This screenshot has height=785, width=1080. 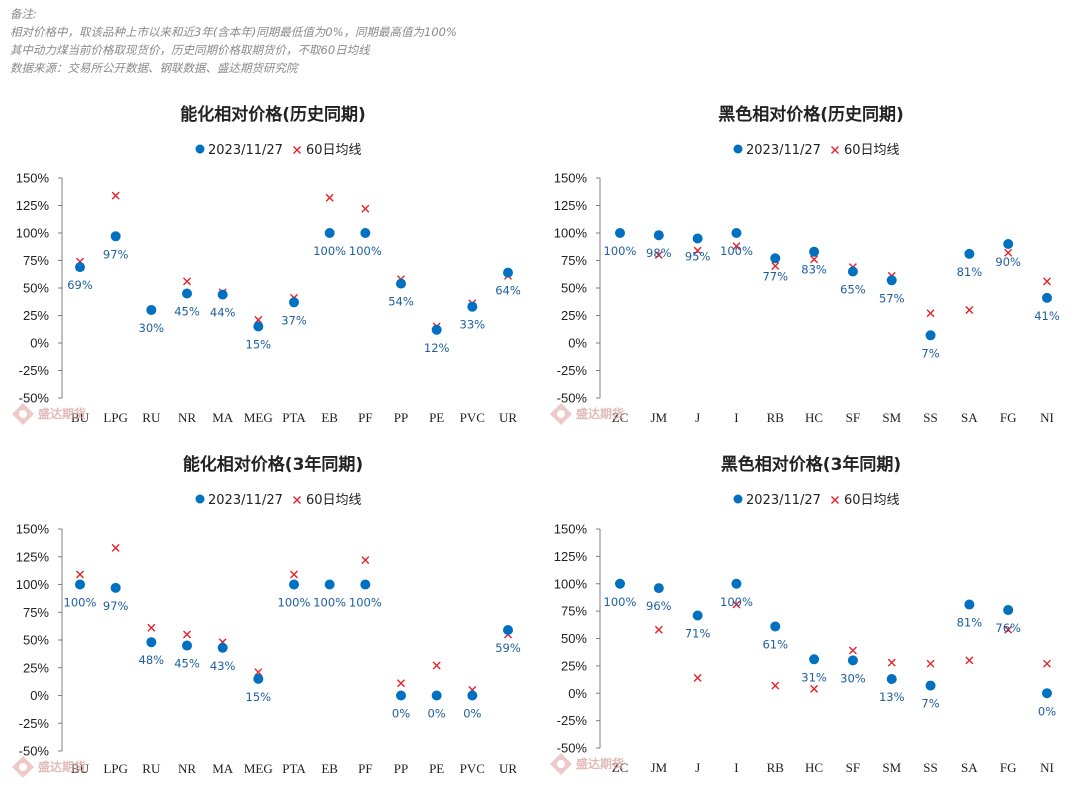 What do you see at coordinates (814, 677) in the screenshot?
I see `data-label: 31%` at bounding box center [814, 677].